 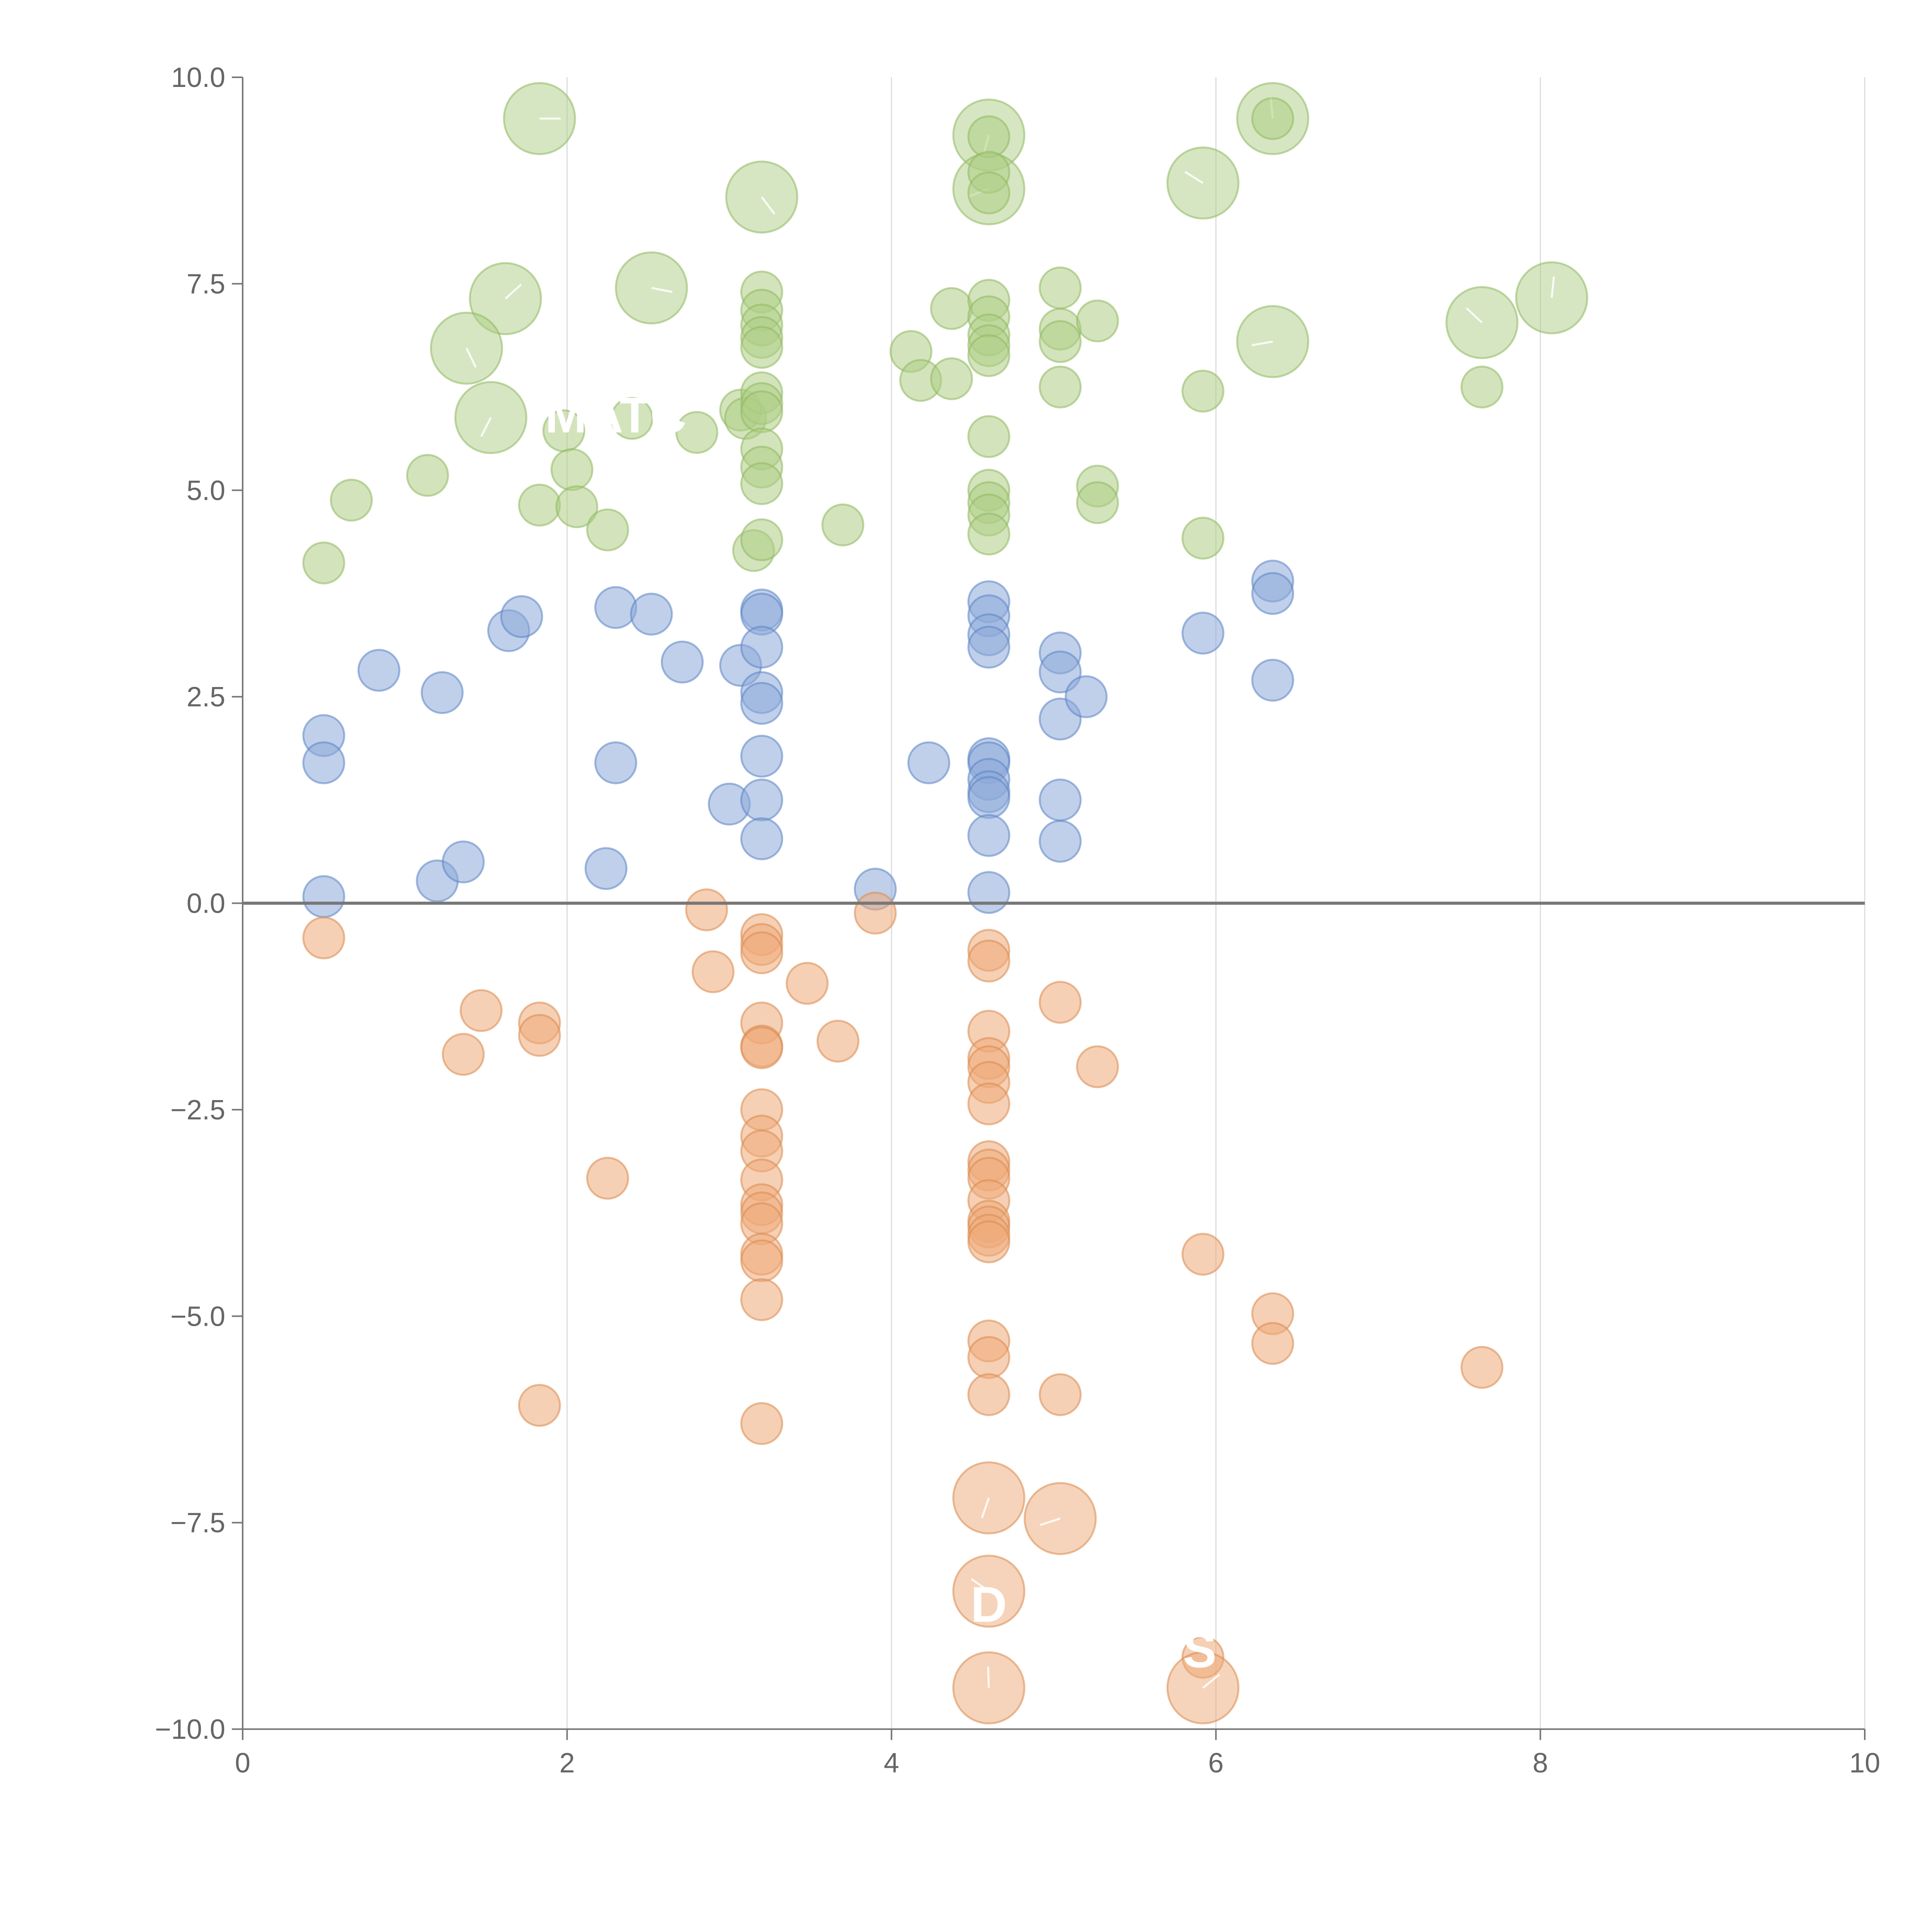 I want to click on bubble-label: MATC, so click(x=616, y=415).